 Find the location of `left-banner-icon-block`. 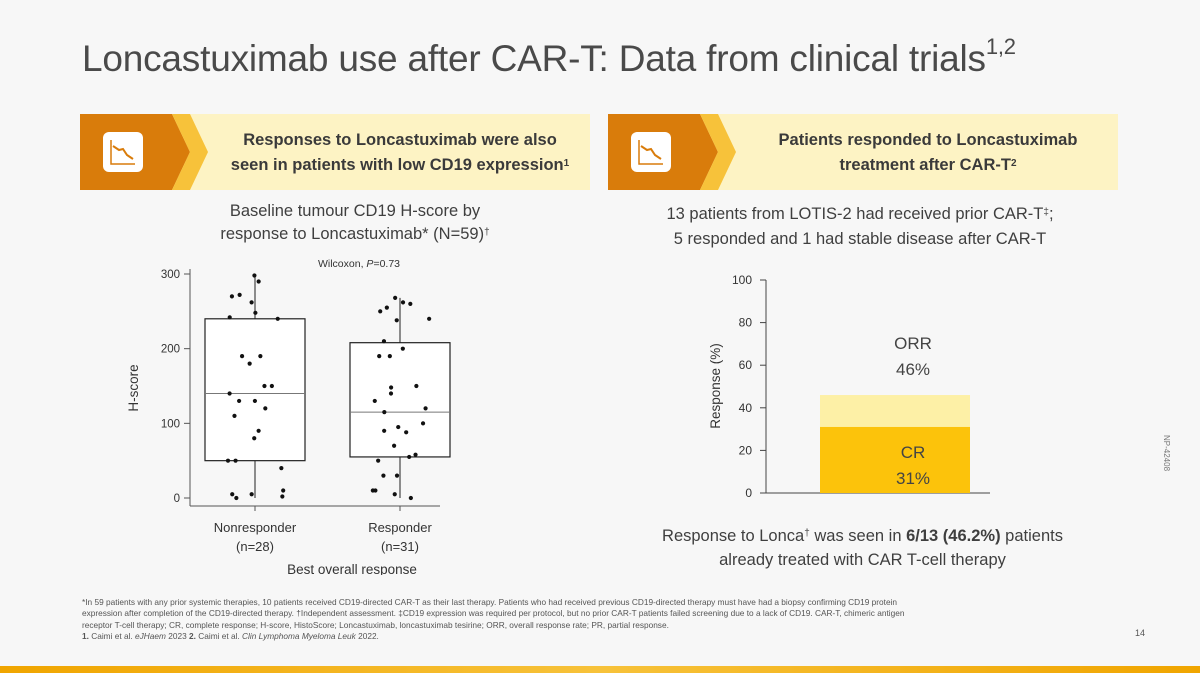

left-banner-icon-block is located at coordinates (144, 152).